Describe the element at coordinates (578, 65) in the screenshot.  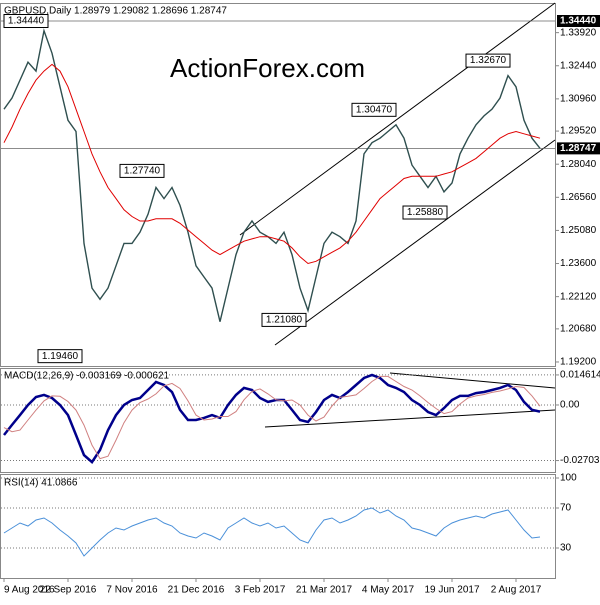
I see `y-tick-label: 1.32440` at that location.